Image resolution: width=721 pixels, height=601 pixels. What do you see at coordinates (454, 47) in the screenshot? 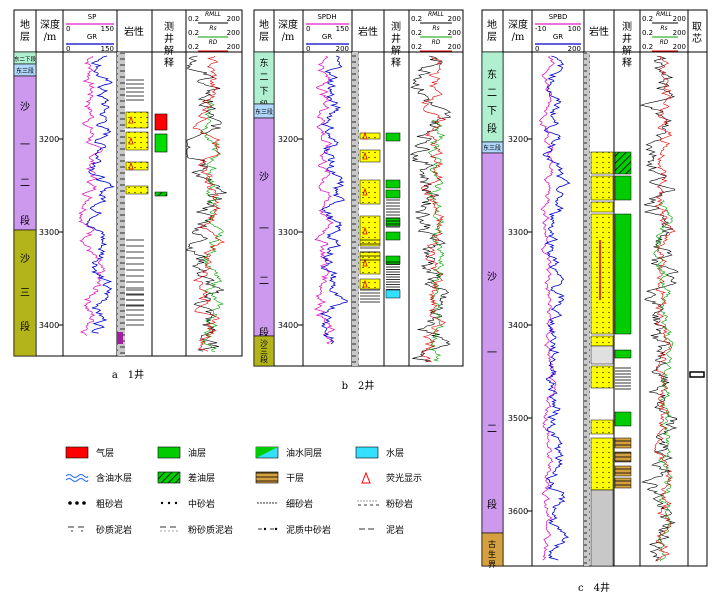
I see `res-hi-b3: 200` at bounding box center [454, 47].